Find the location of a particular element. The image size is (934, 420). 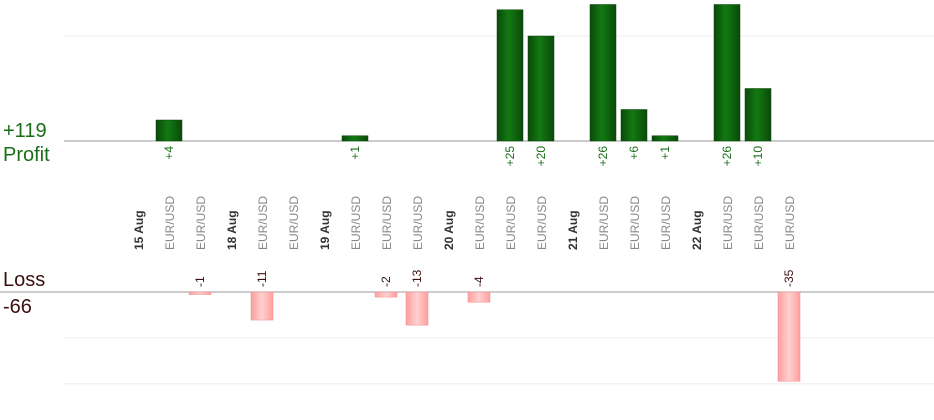

loss-value-label: -13 is located at coordinates (417, 278).